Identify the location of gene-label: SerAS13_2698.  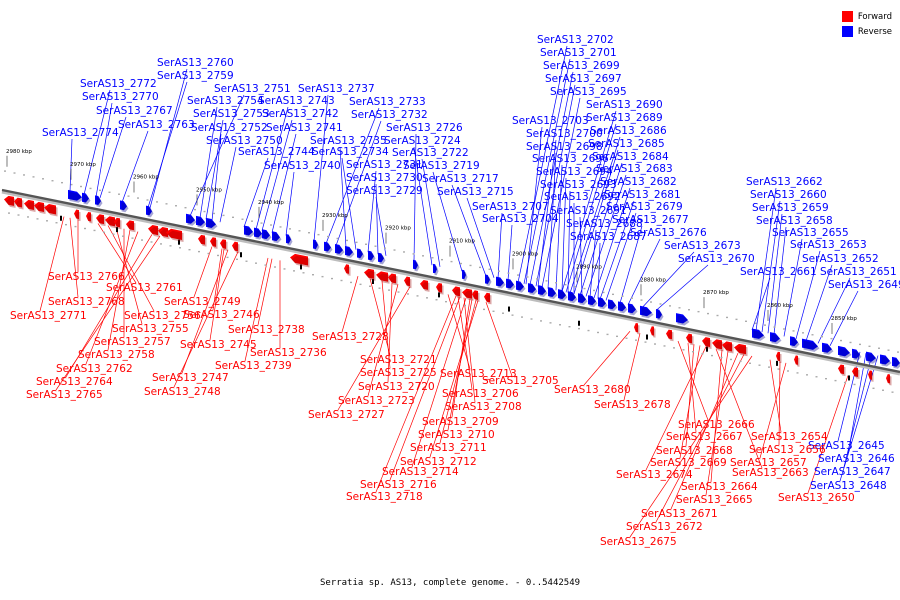
(564, 147).